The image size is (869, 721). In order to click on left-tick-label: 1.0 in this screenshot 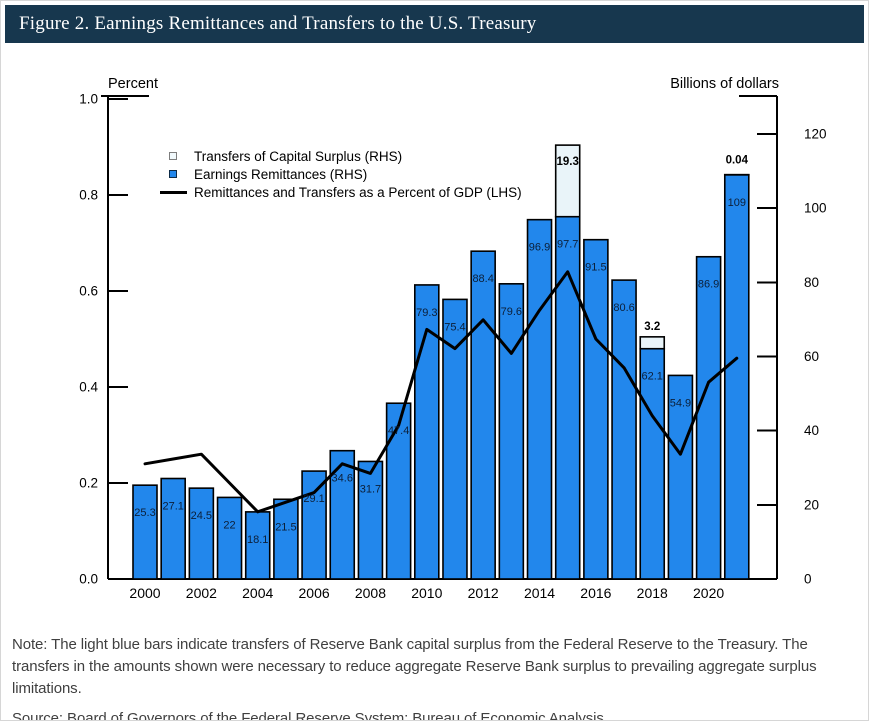, I will do `click(88, 99)`.